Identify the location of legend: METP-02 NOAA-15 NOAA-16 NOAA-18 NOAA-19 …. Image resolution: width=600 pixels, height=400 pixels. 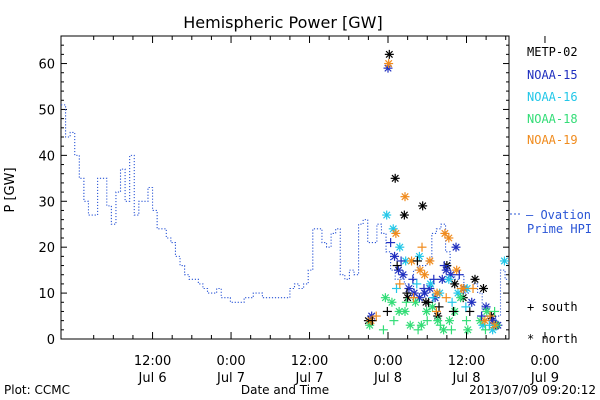
(551, 195).